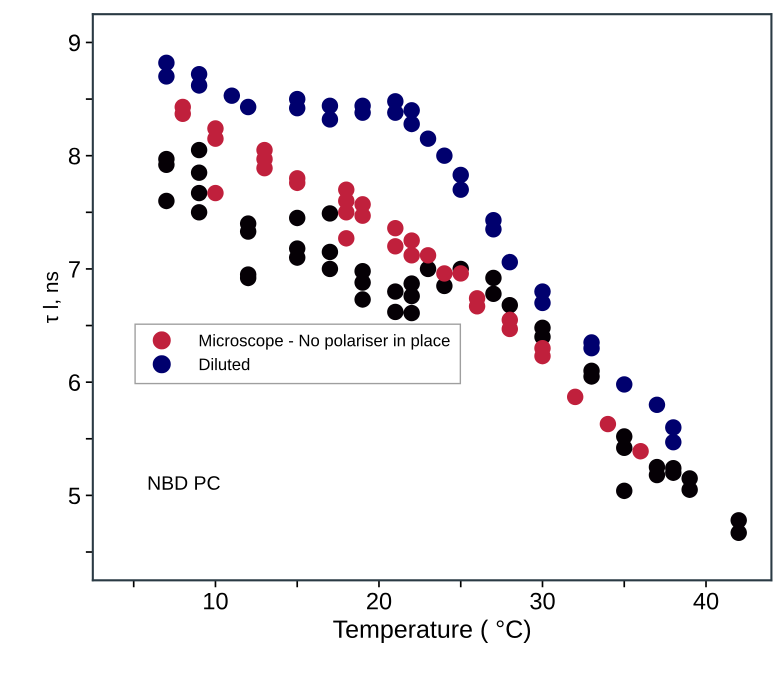 This screenshot has height=674, width=780. What do you see at coordinates (225, 364) in the screenshot?
I see `legend-label: Diluted` at bounding box center [225, 364].